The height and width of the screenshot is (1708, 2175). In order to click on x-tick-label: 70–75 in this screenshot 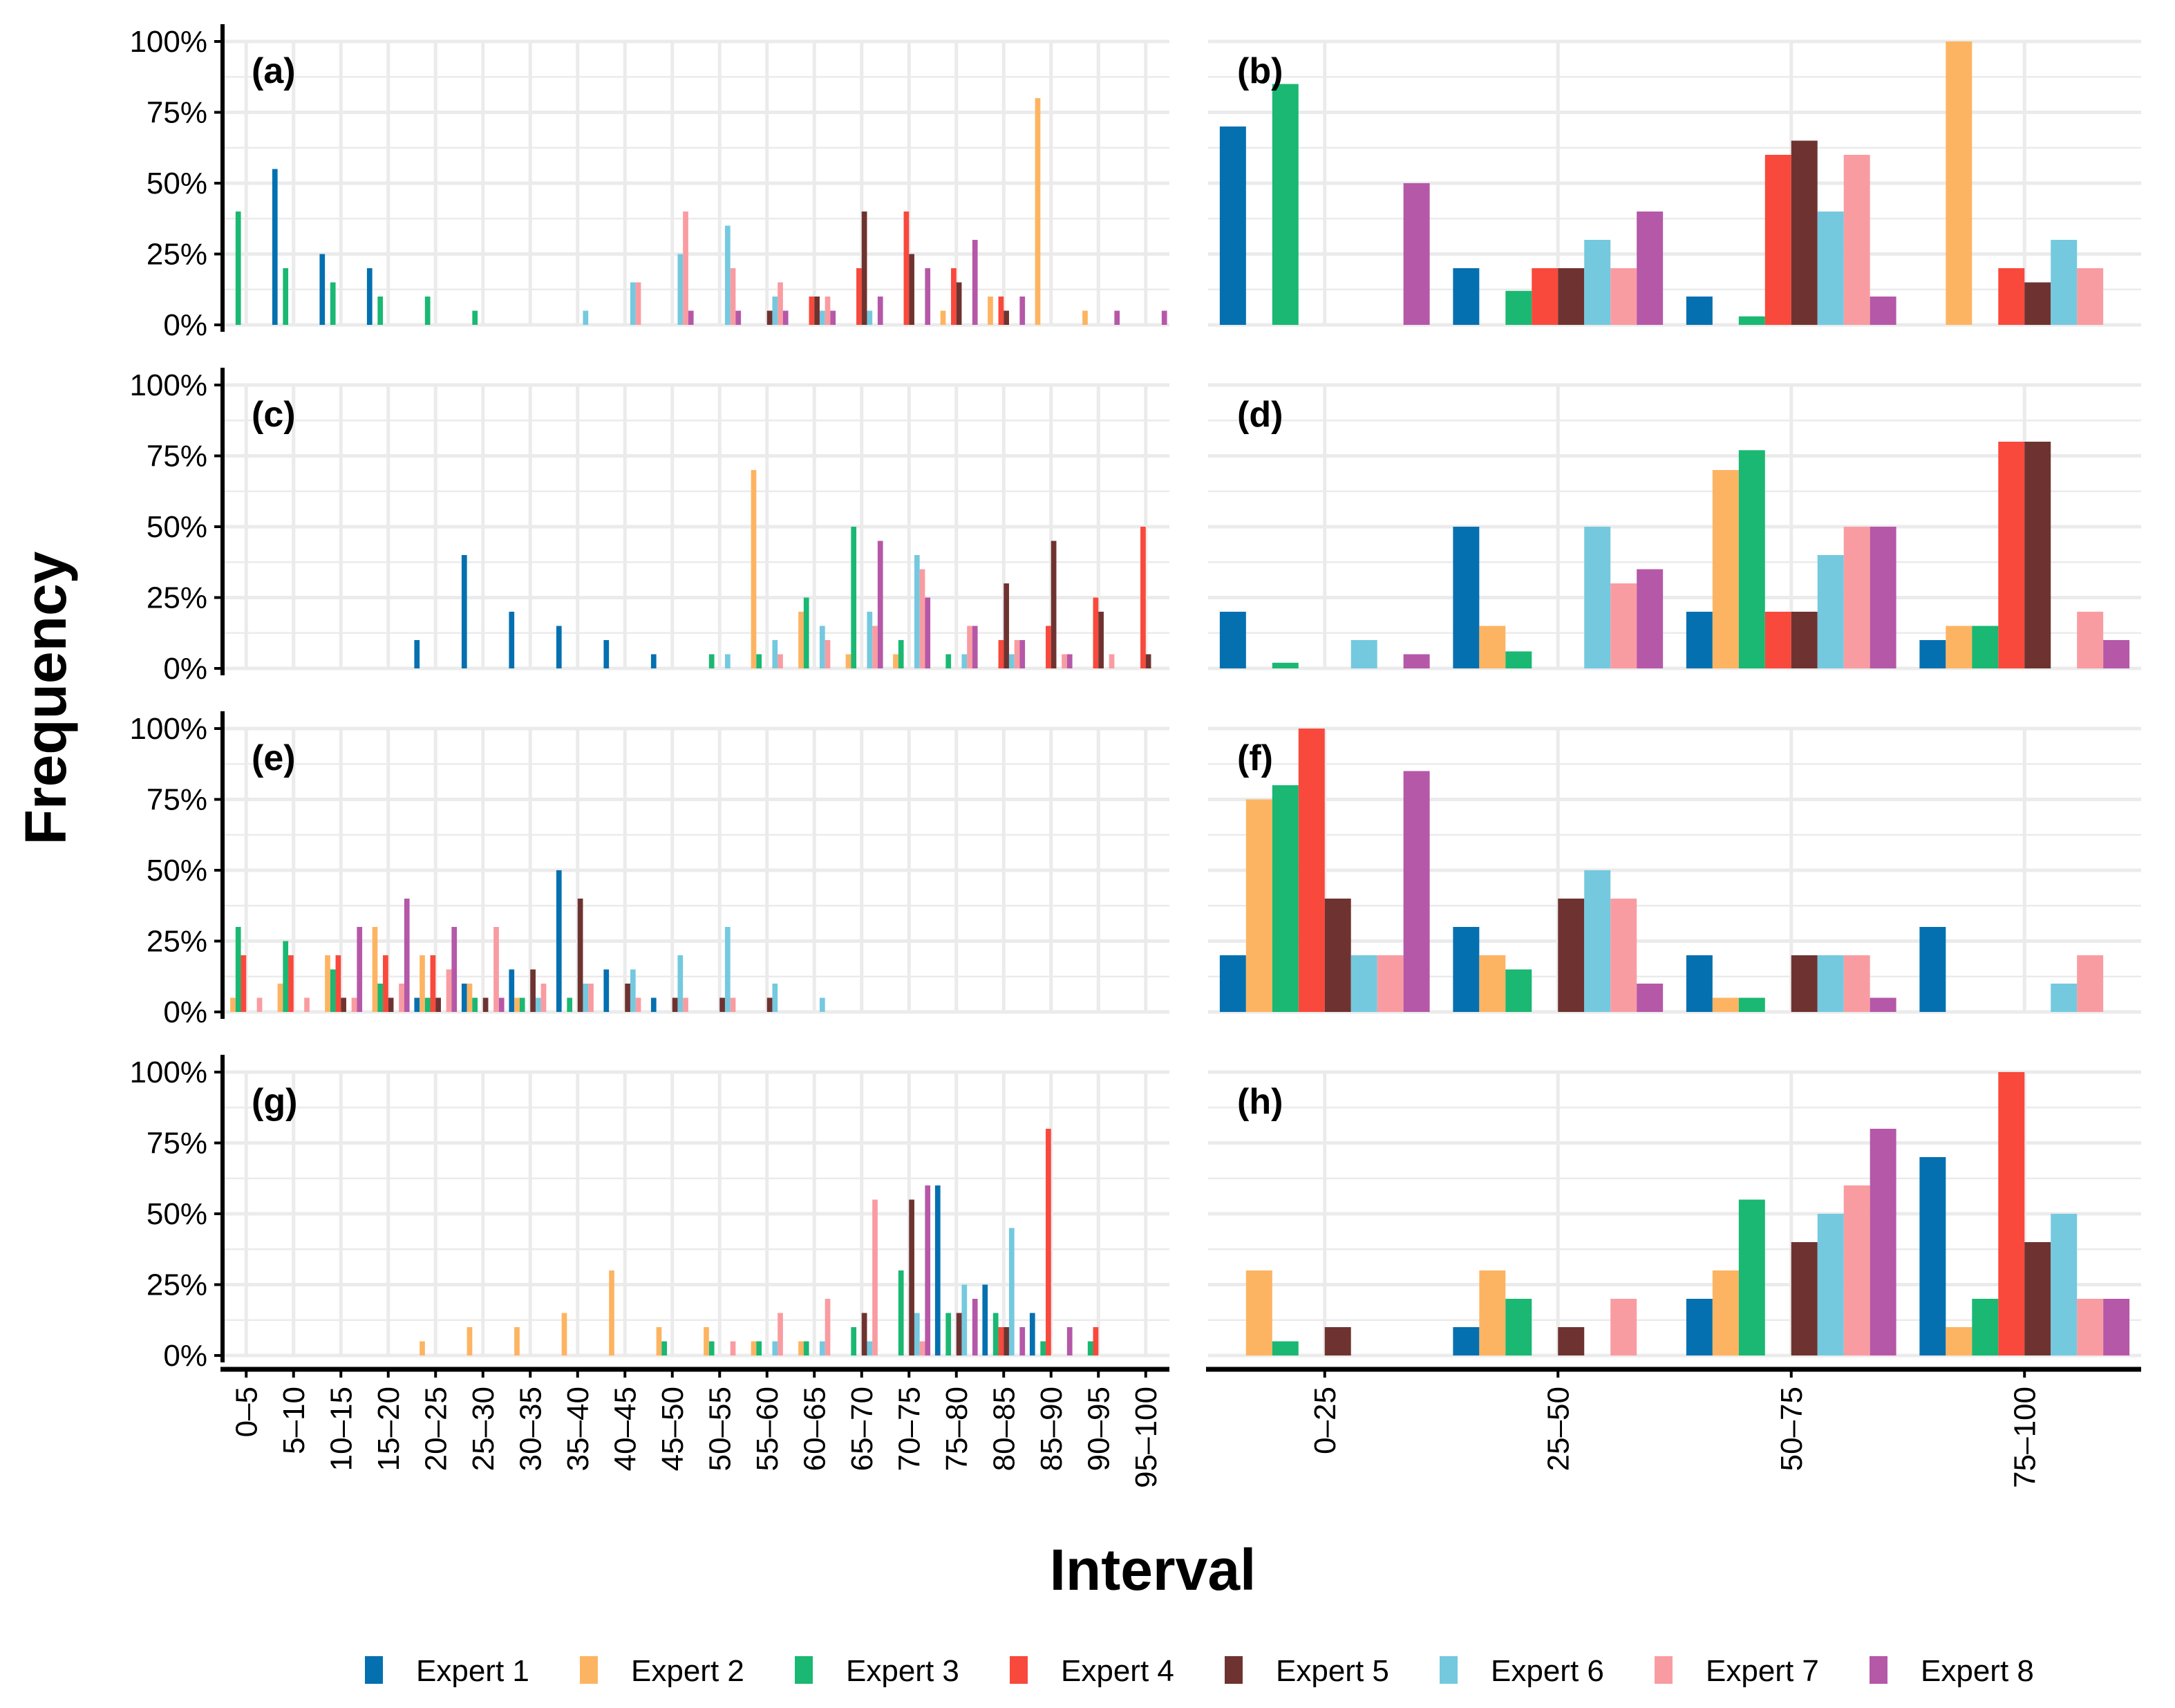, I will do `click(909, 1429)`.